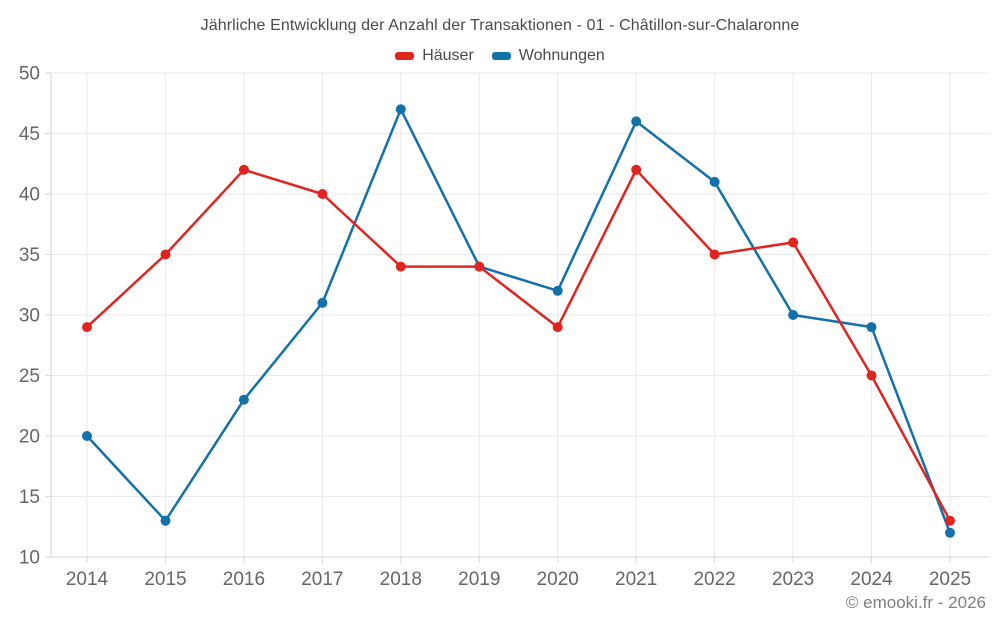 The height and width of the screenshot is (625, 1000). What do you see at coordinates (448, 55) in the screenshot?
I see `legend-label-haeuser: Häuser` at bounding box center [448, 55].